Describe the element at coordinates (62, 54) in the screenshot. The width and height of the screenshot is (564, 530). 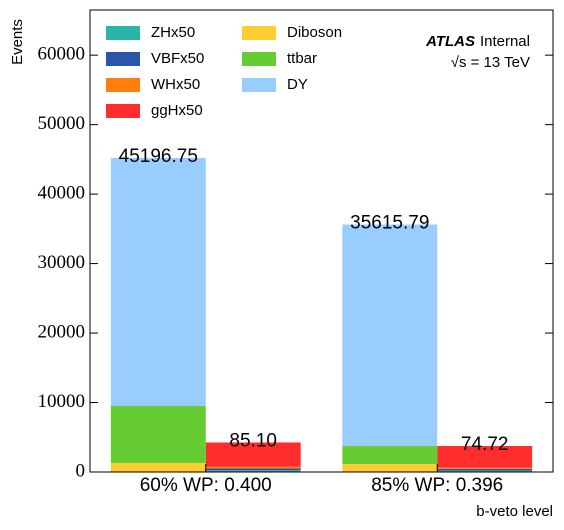
I see `y-tick-label: 60000` at that location.